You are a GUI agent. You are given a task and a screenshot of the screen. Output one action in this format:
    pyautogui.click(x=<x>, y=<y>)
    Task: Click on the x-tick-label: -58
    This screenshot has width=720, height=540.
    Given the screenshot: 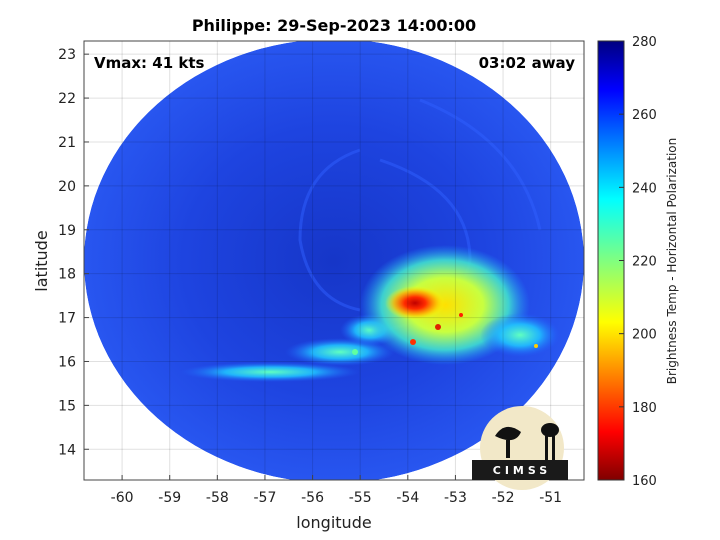 What is the action you would take?
    pyautogui.click(x=217, y=498)
    